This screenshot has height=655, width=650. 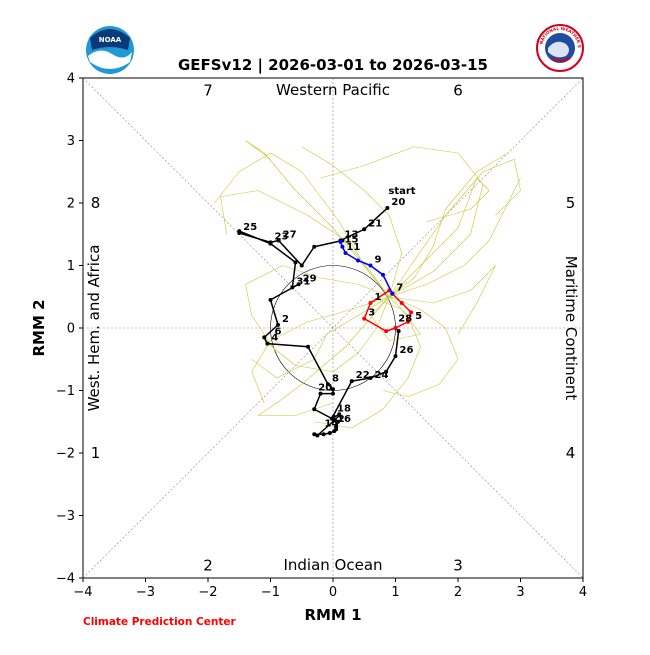 I want to click on phase-number: 7, so click(x=208, y=91).